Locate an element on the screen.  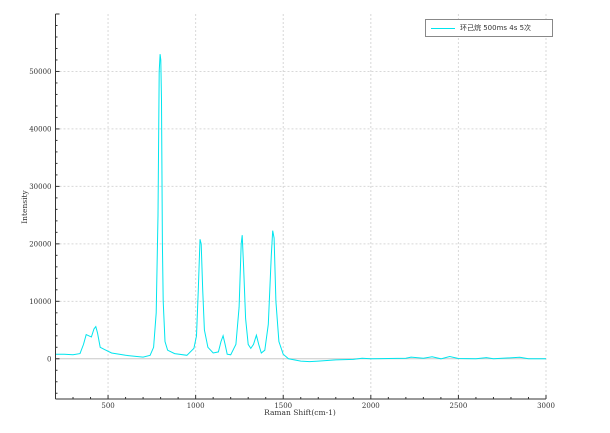
legend: 环己烷 500ms 4s 5次 is located at coordinates (489, 28).